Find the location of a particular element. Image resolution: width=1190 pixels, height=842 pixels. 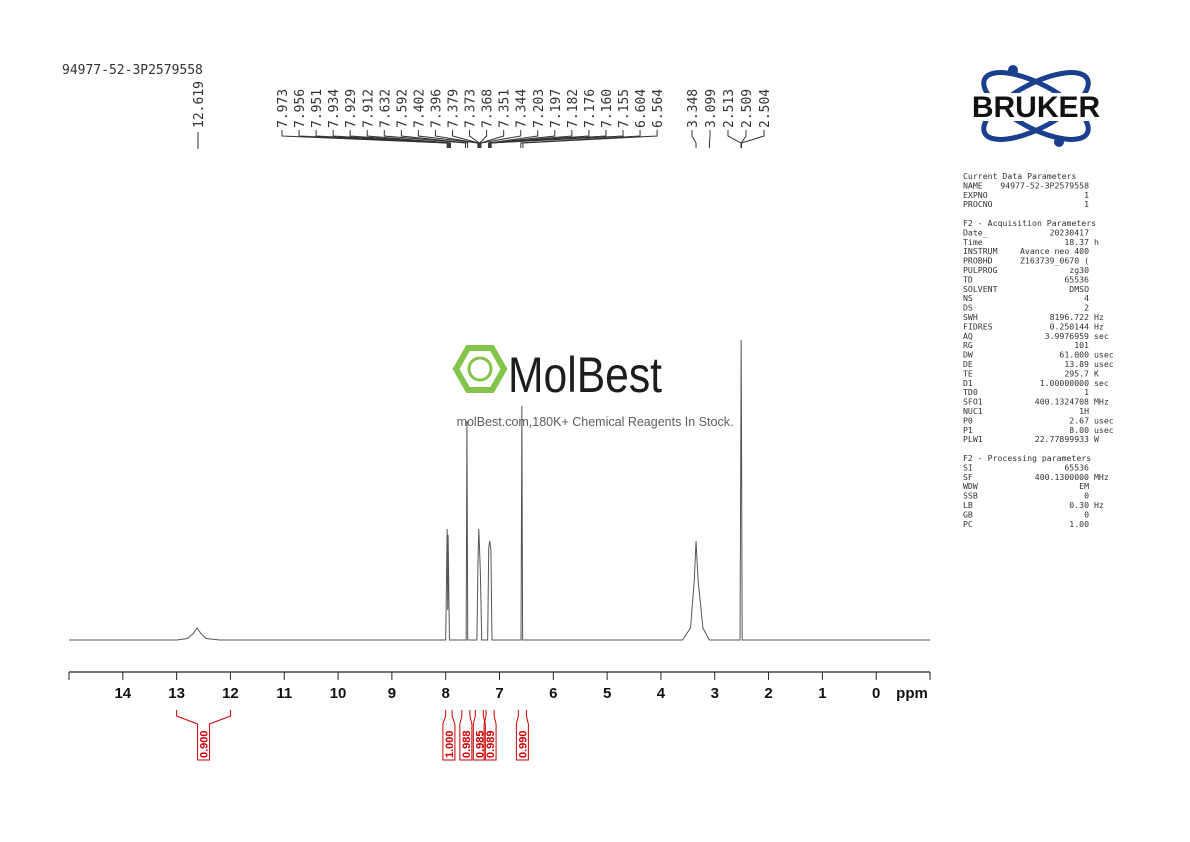

param-value: 2.67 is located at coordinates (1079, 420).